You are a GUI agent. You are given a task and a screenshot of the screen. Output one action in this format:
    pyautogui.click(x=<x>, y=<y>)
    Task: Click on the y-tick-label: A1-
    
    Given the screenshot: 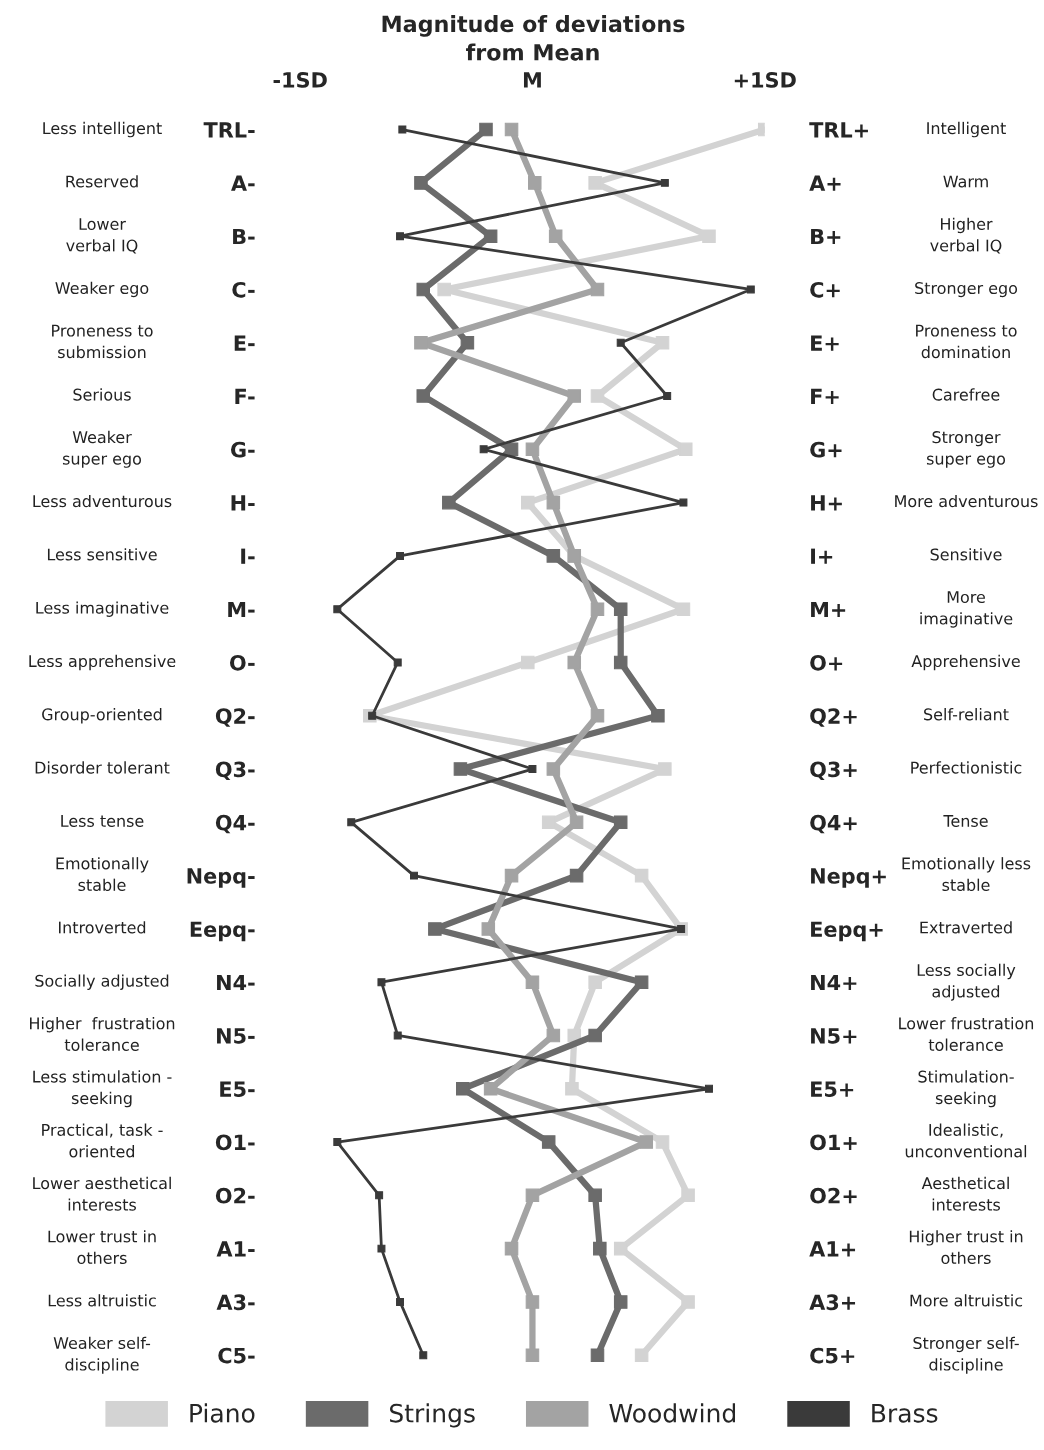 What is the action you would take?
    pyautogui.click(x=235, y=1249)
    